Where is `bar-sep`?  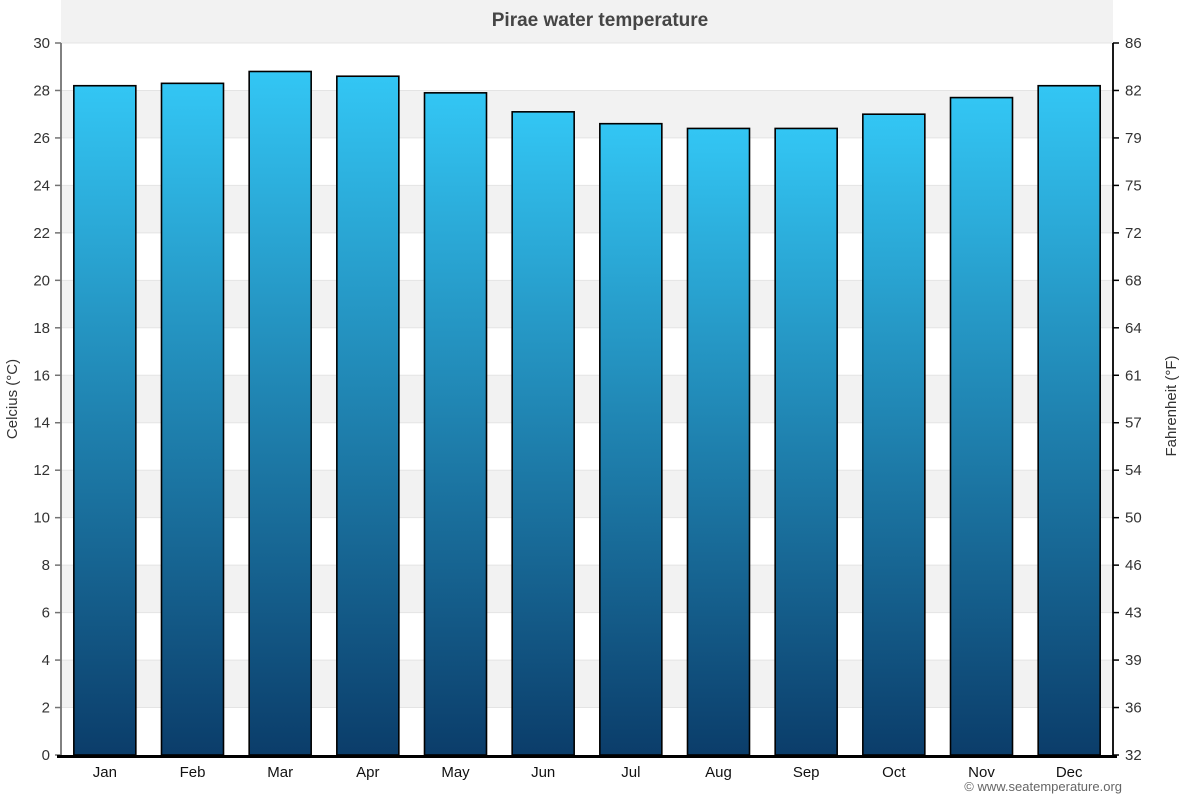 bar-sep is located at coordinates (806, 441).